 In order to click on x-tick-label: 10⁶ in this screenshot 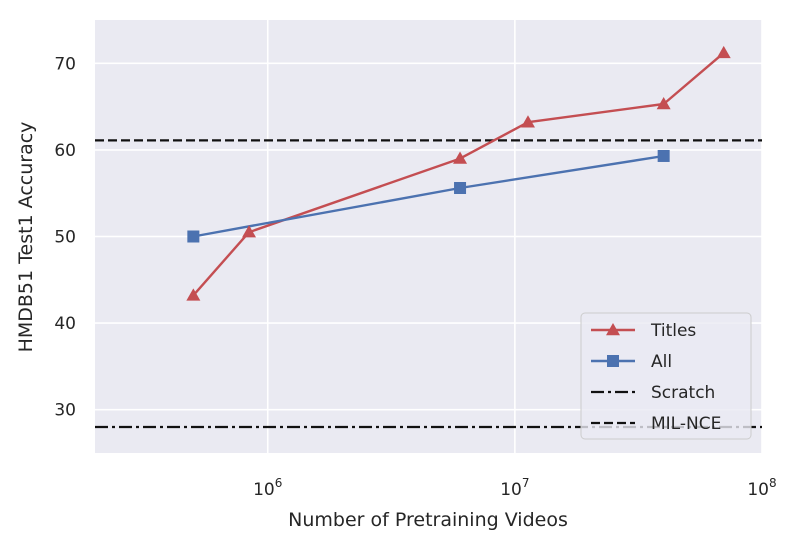, I will do `click(267, 488)`.